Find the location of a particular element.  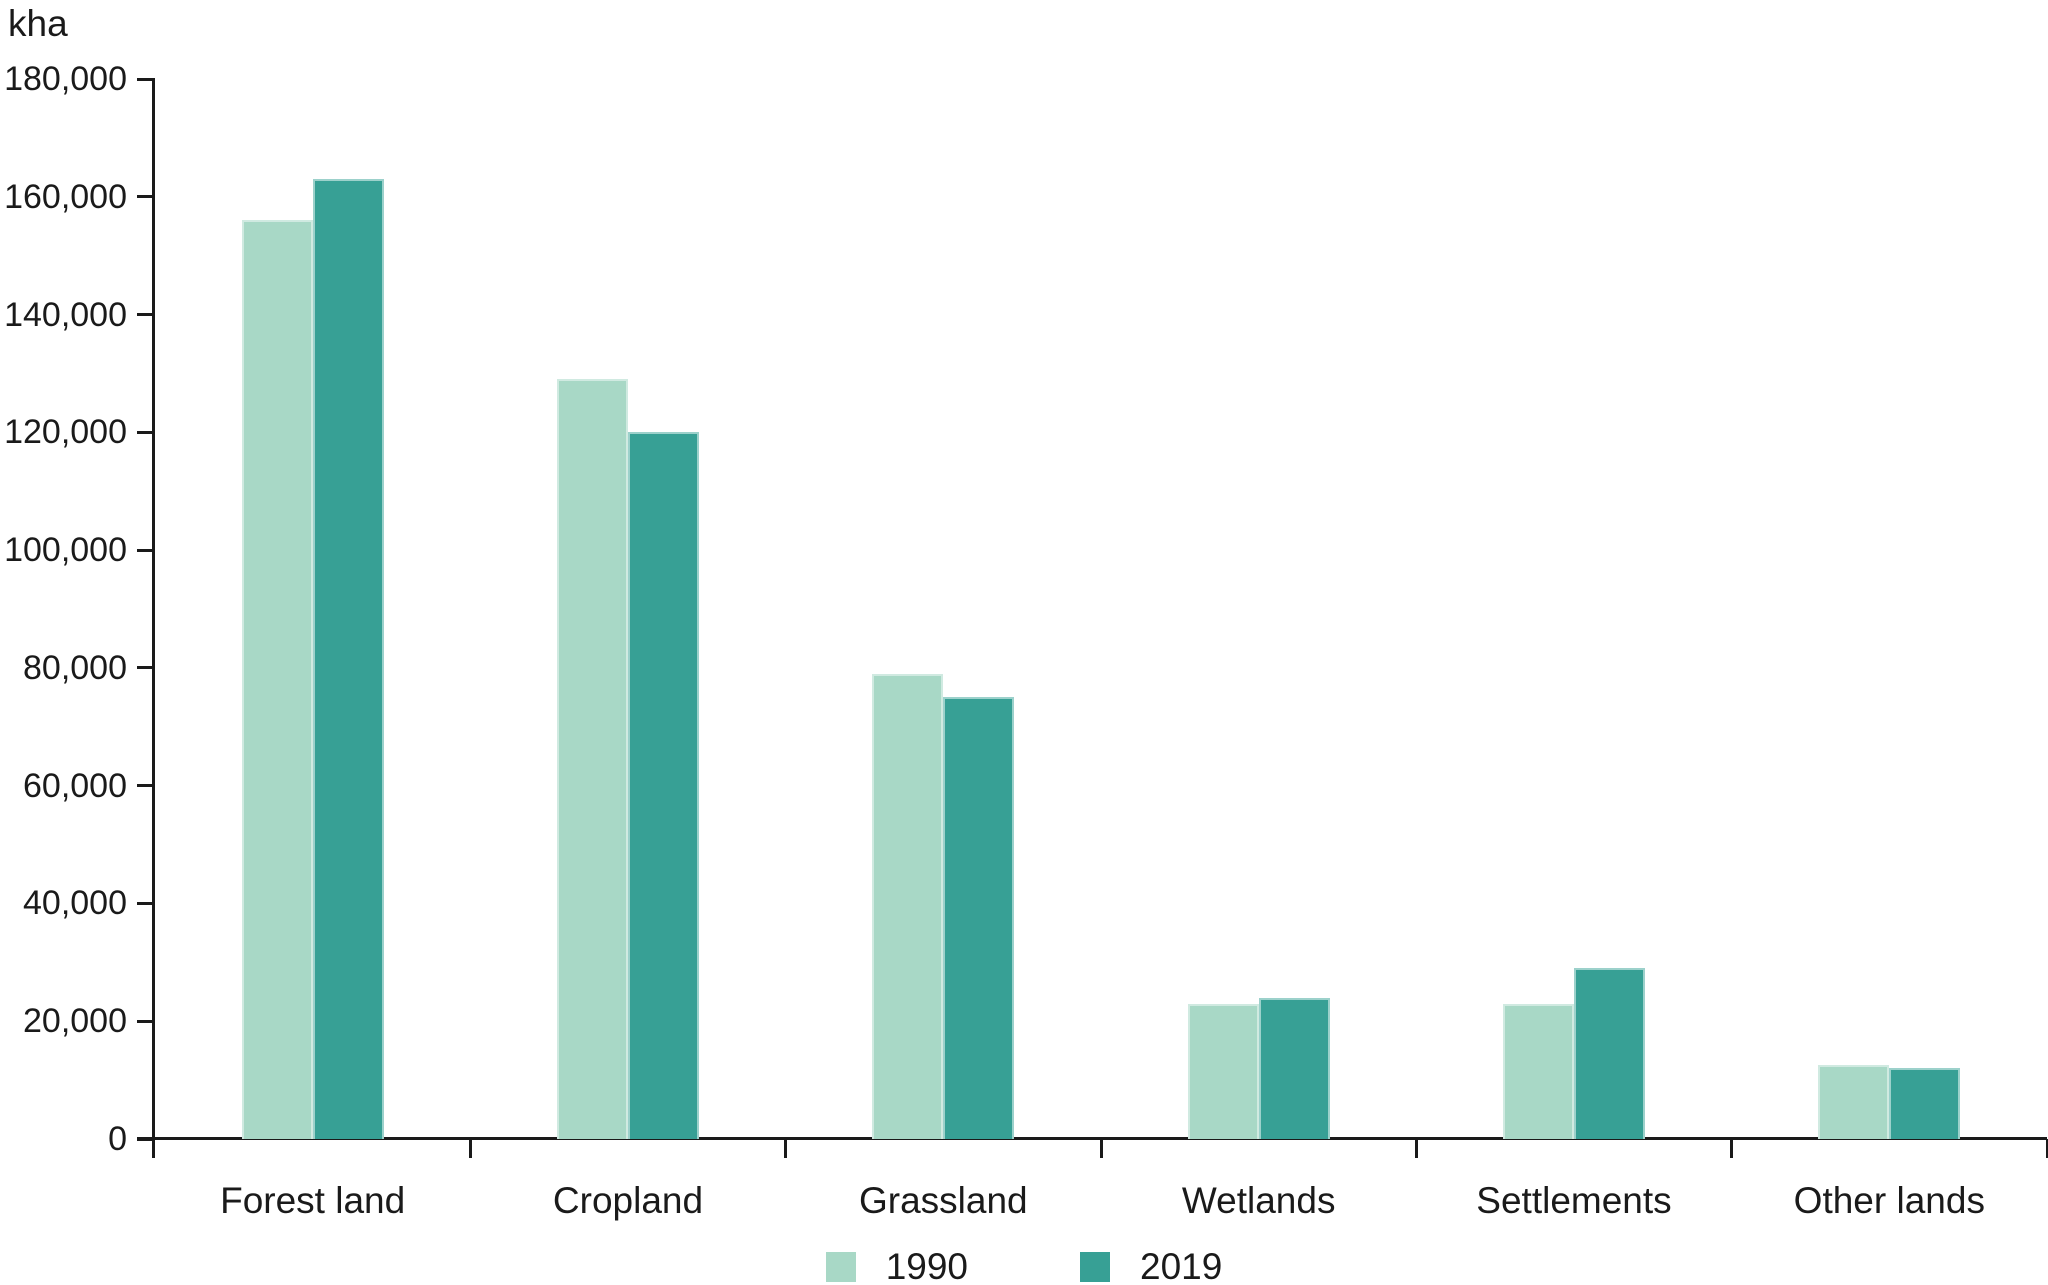

bar-2019-forest-land is located at coordinates (348, 659).